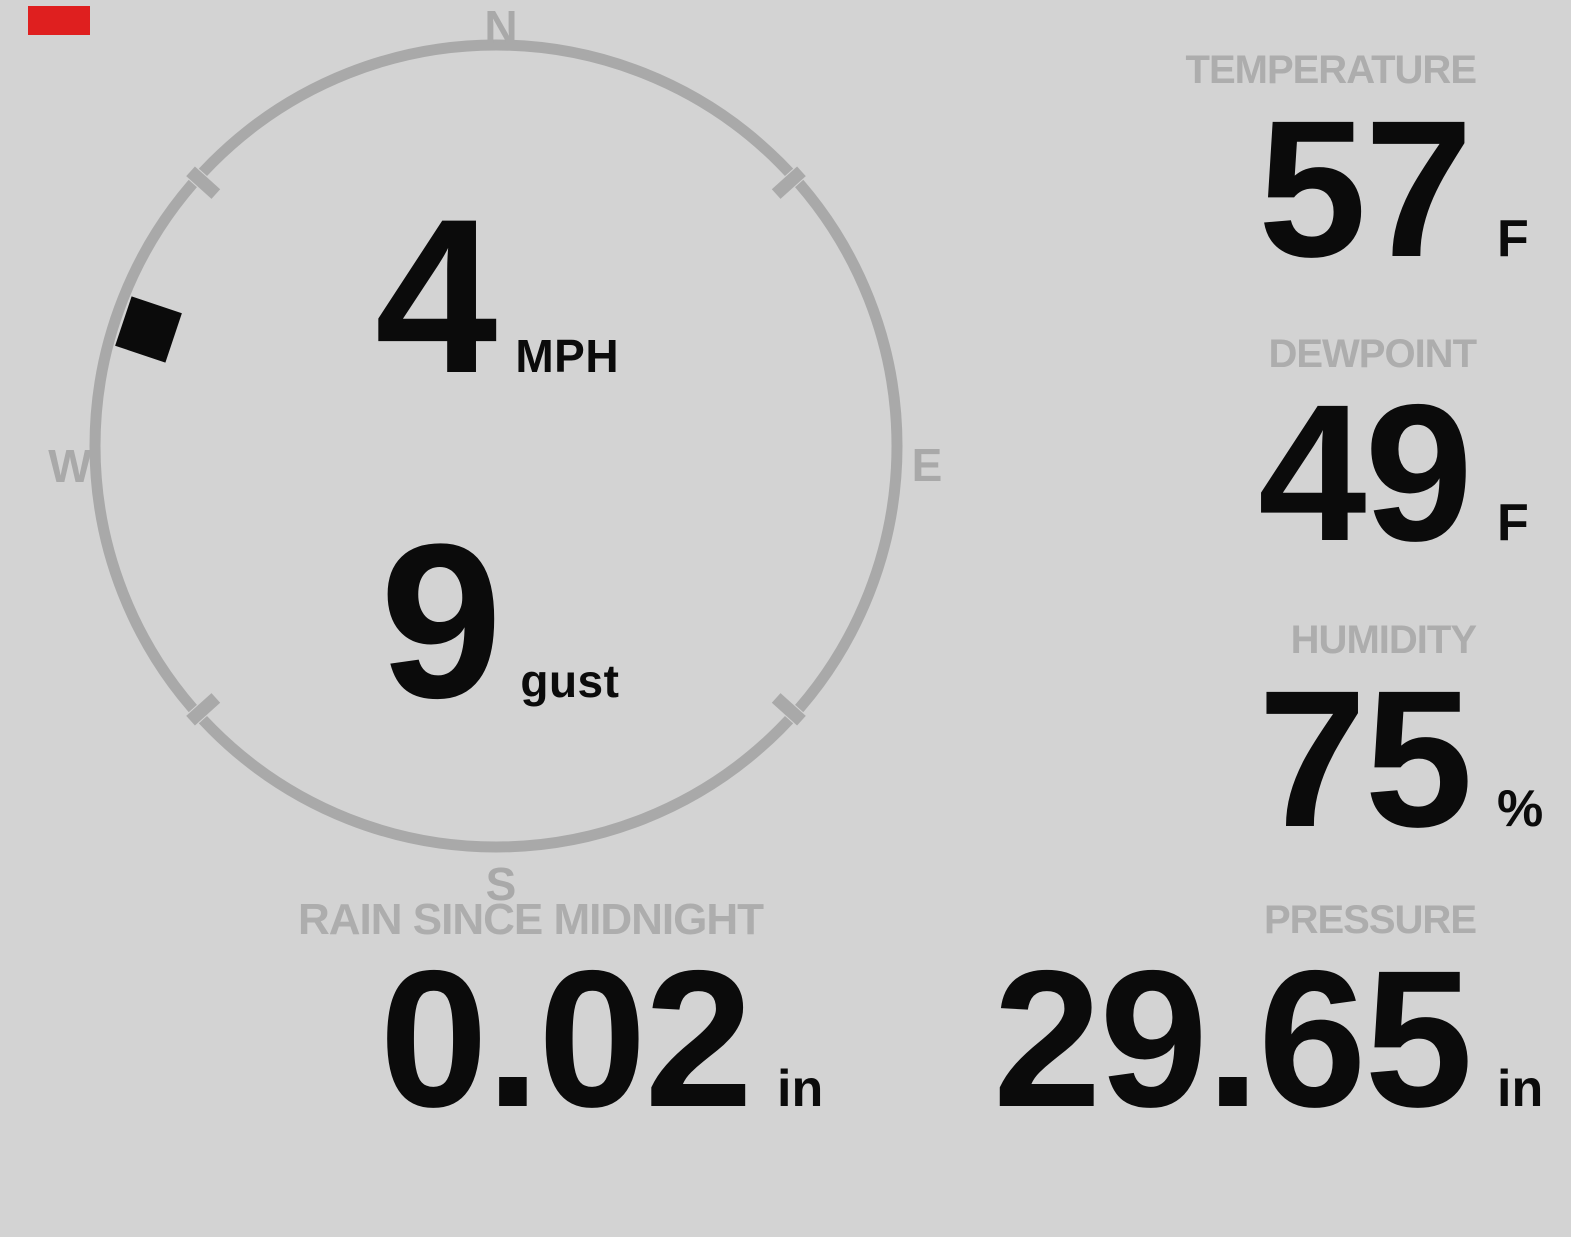 The height and width of the screenshot is (1237, 1571). What do you see at coordinates (1233, 1039) in the screenshot?
I see `pressure-value: 29.65` at bounding box center [1233, 1039].